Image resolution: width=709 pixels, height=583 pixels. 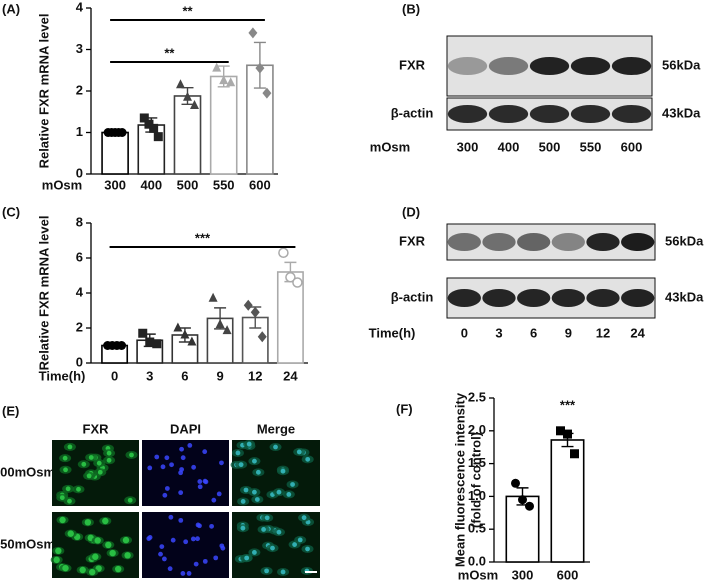 I want to click on row-label: 550mOsm, so click(x=27, y=543).